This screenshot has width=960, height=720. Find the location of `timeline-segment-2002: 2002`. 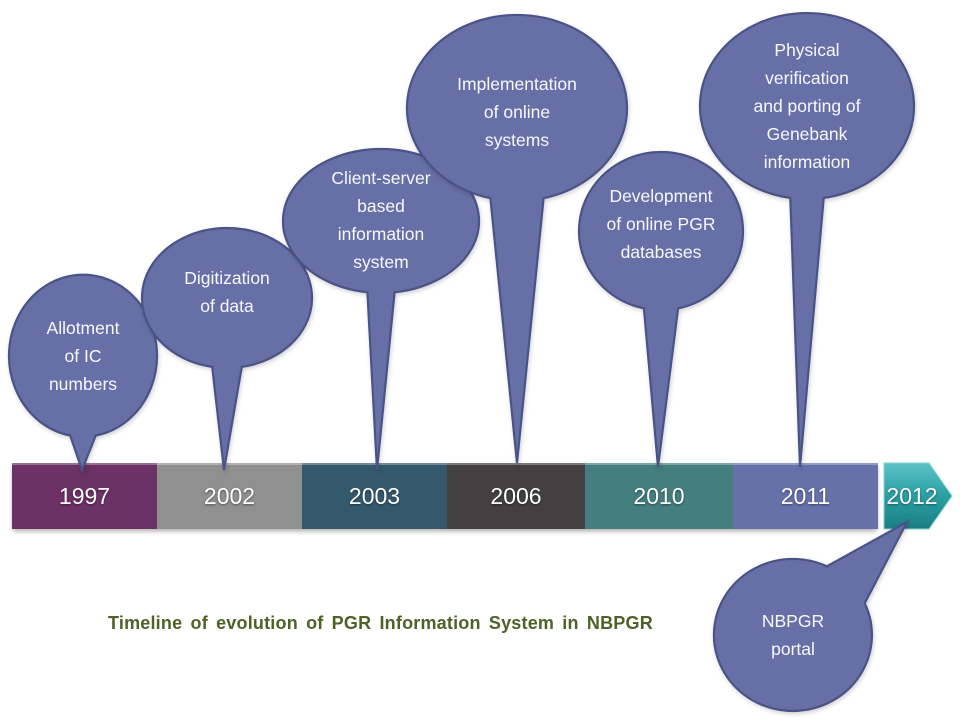

timeline-segment-2002: 2002 is located at coordinates (229, 496).